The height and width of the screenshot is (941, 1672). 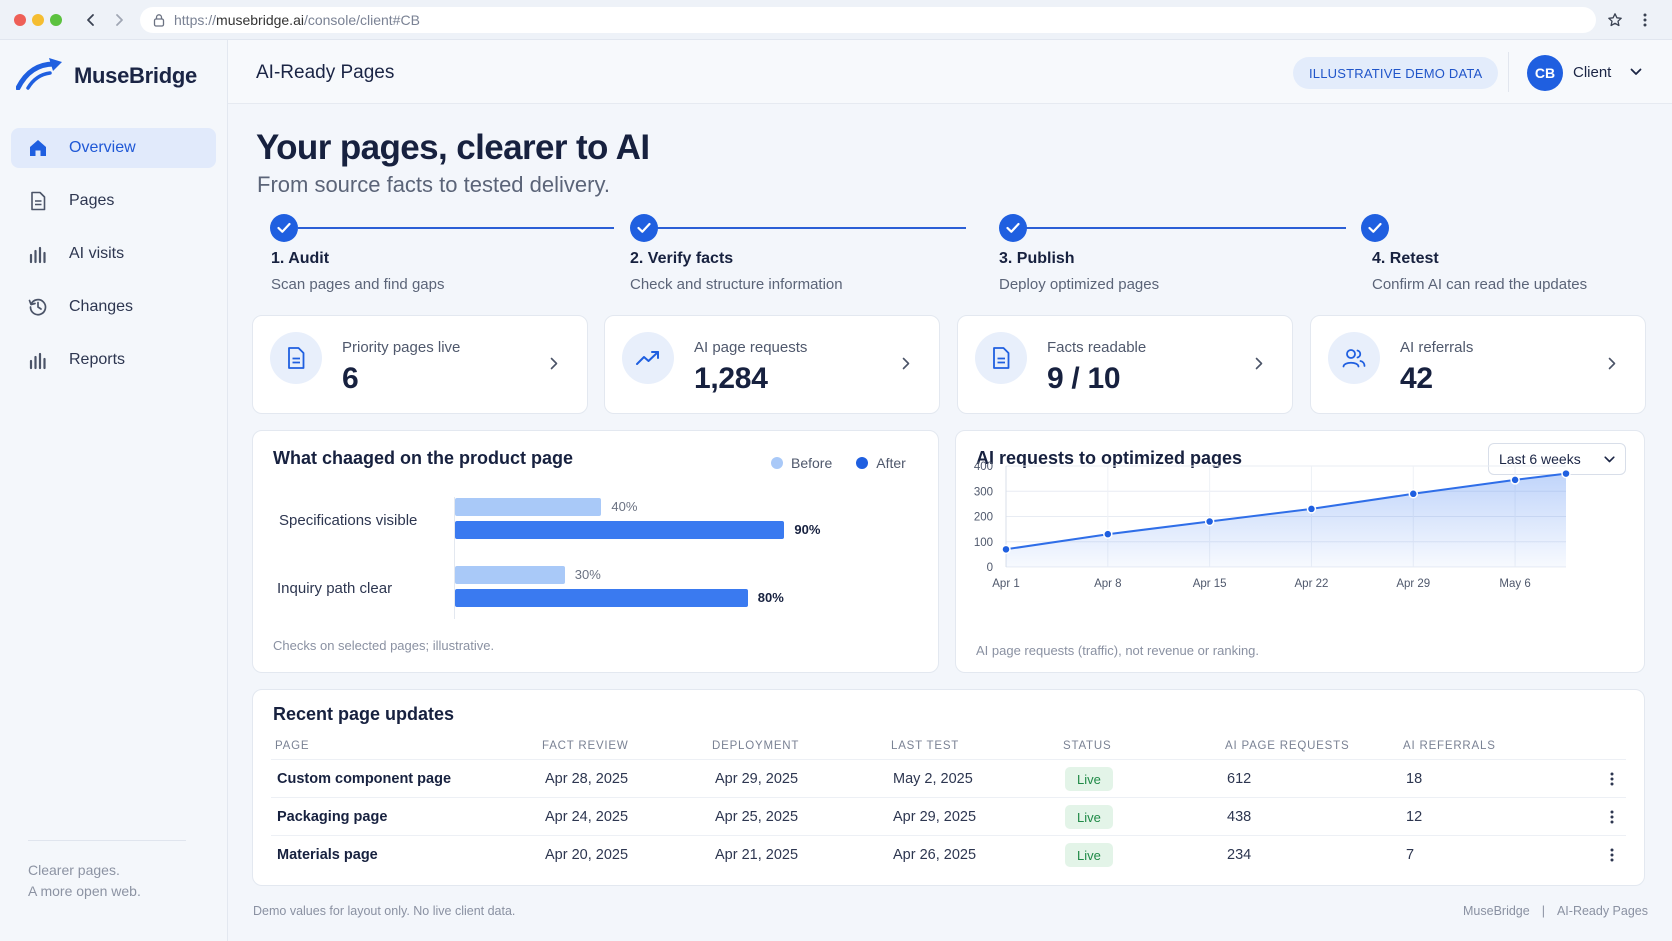 I want to click on step-description: Scan pages and find gaps, so click(x=358, y=284).